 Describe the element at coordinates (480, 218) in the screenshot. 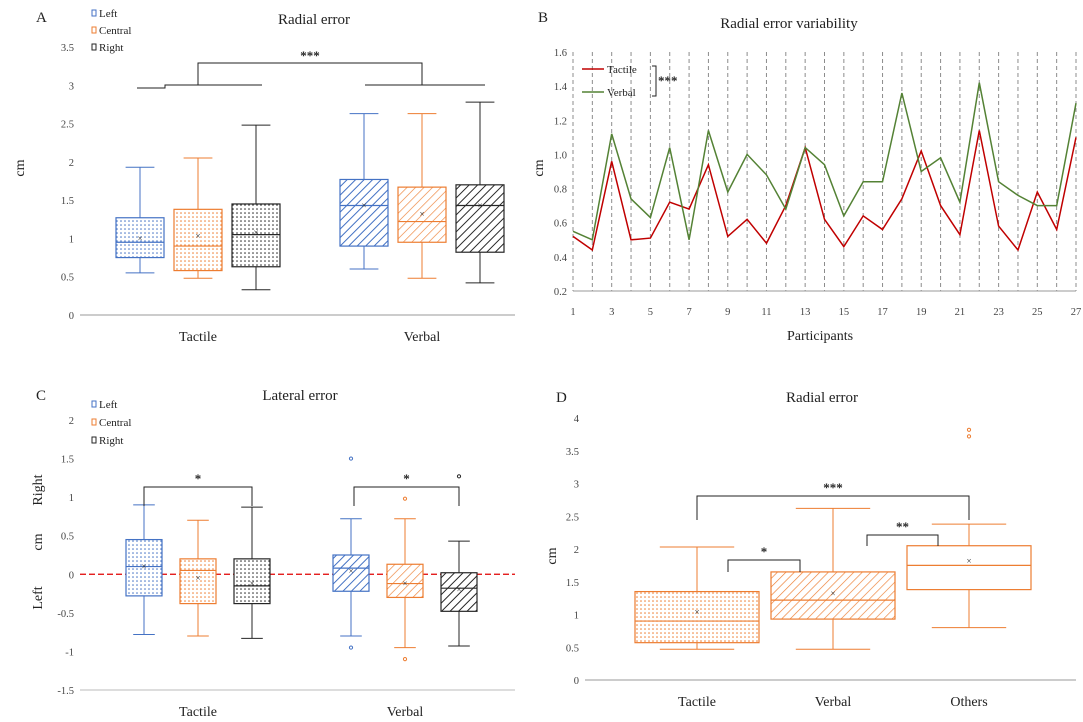

I see `panel-a-right-verbal-box` at that location.